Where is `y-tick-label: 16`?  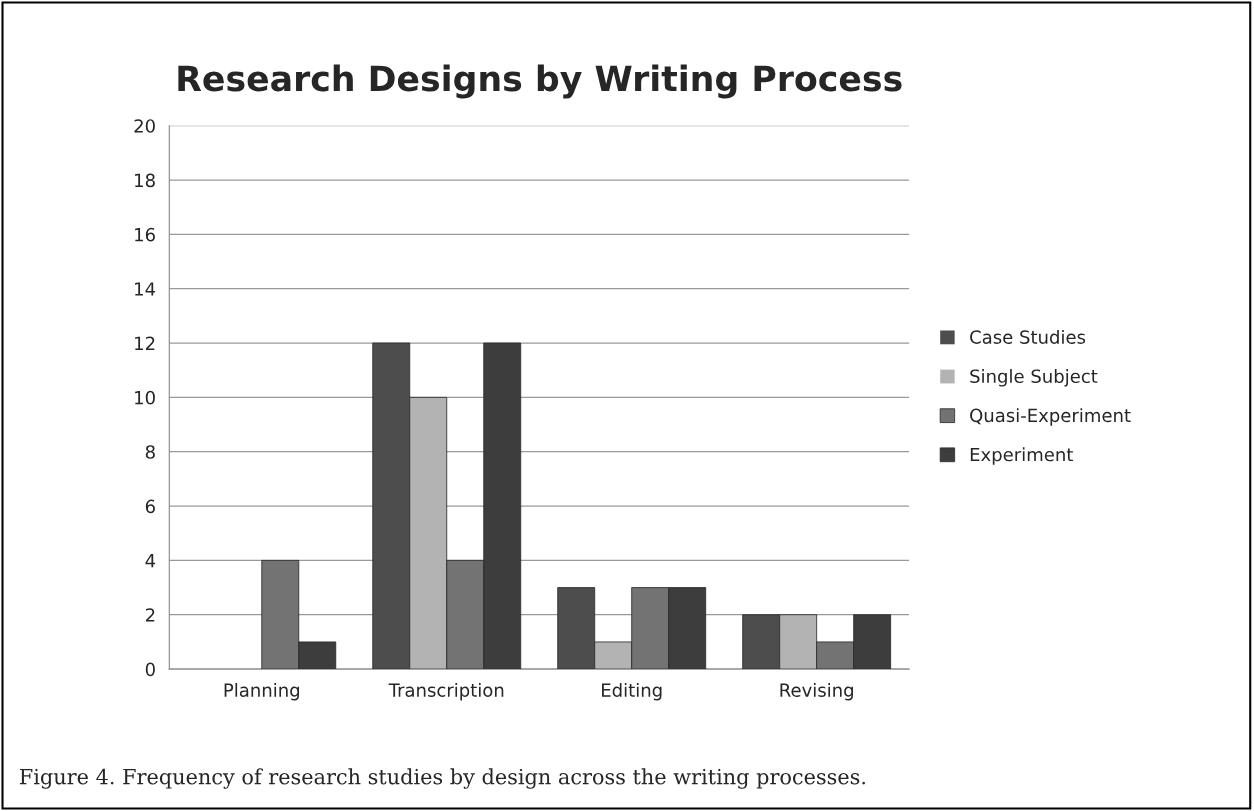 y-tick-label: 16 is located at coordinates (145, 234).